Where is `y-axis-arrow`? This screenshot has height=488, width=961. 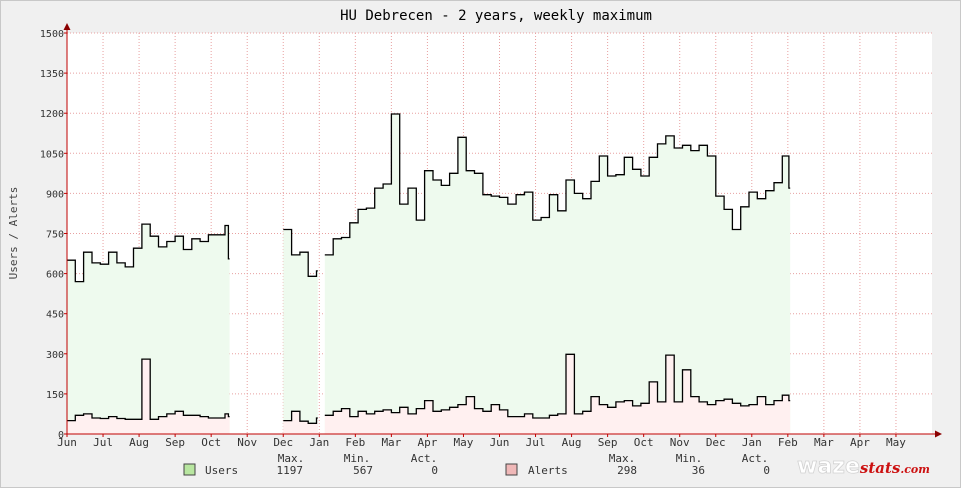 y-axis-arrow is located at coordinates (67, 26).